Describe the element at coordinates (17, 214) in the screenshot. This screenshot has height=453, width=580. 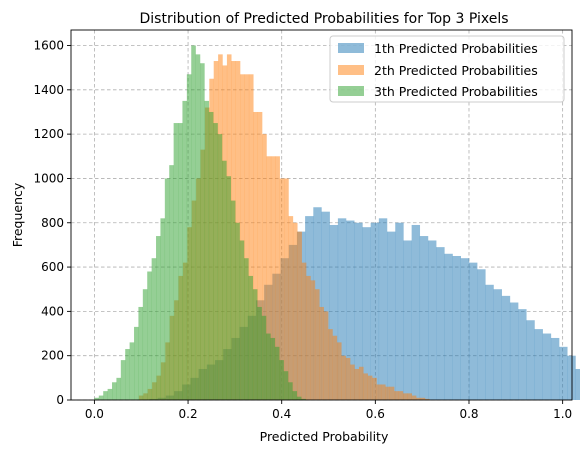
I see `y-axis-label: Frequency` at that location.